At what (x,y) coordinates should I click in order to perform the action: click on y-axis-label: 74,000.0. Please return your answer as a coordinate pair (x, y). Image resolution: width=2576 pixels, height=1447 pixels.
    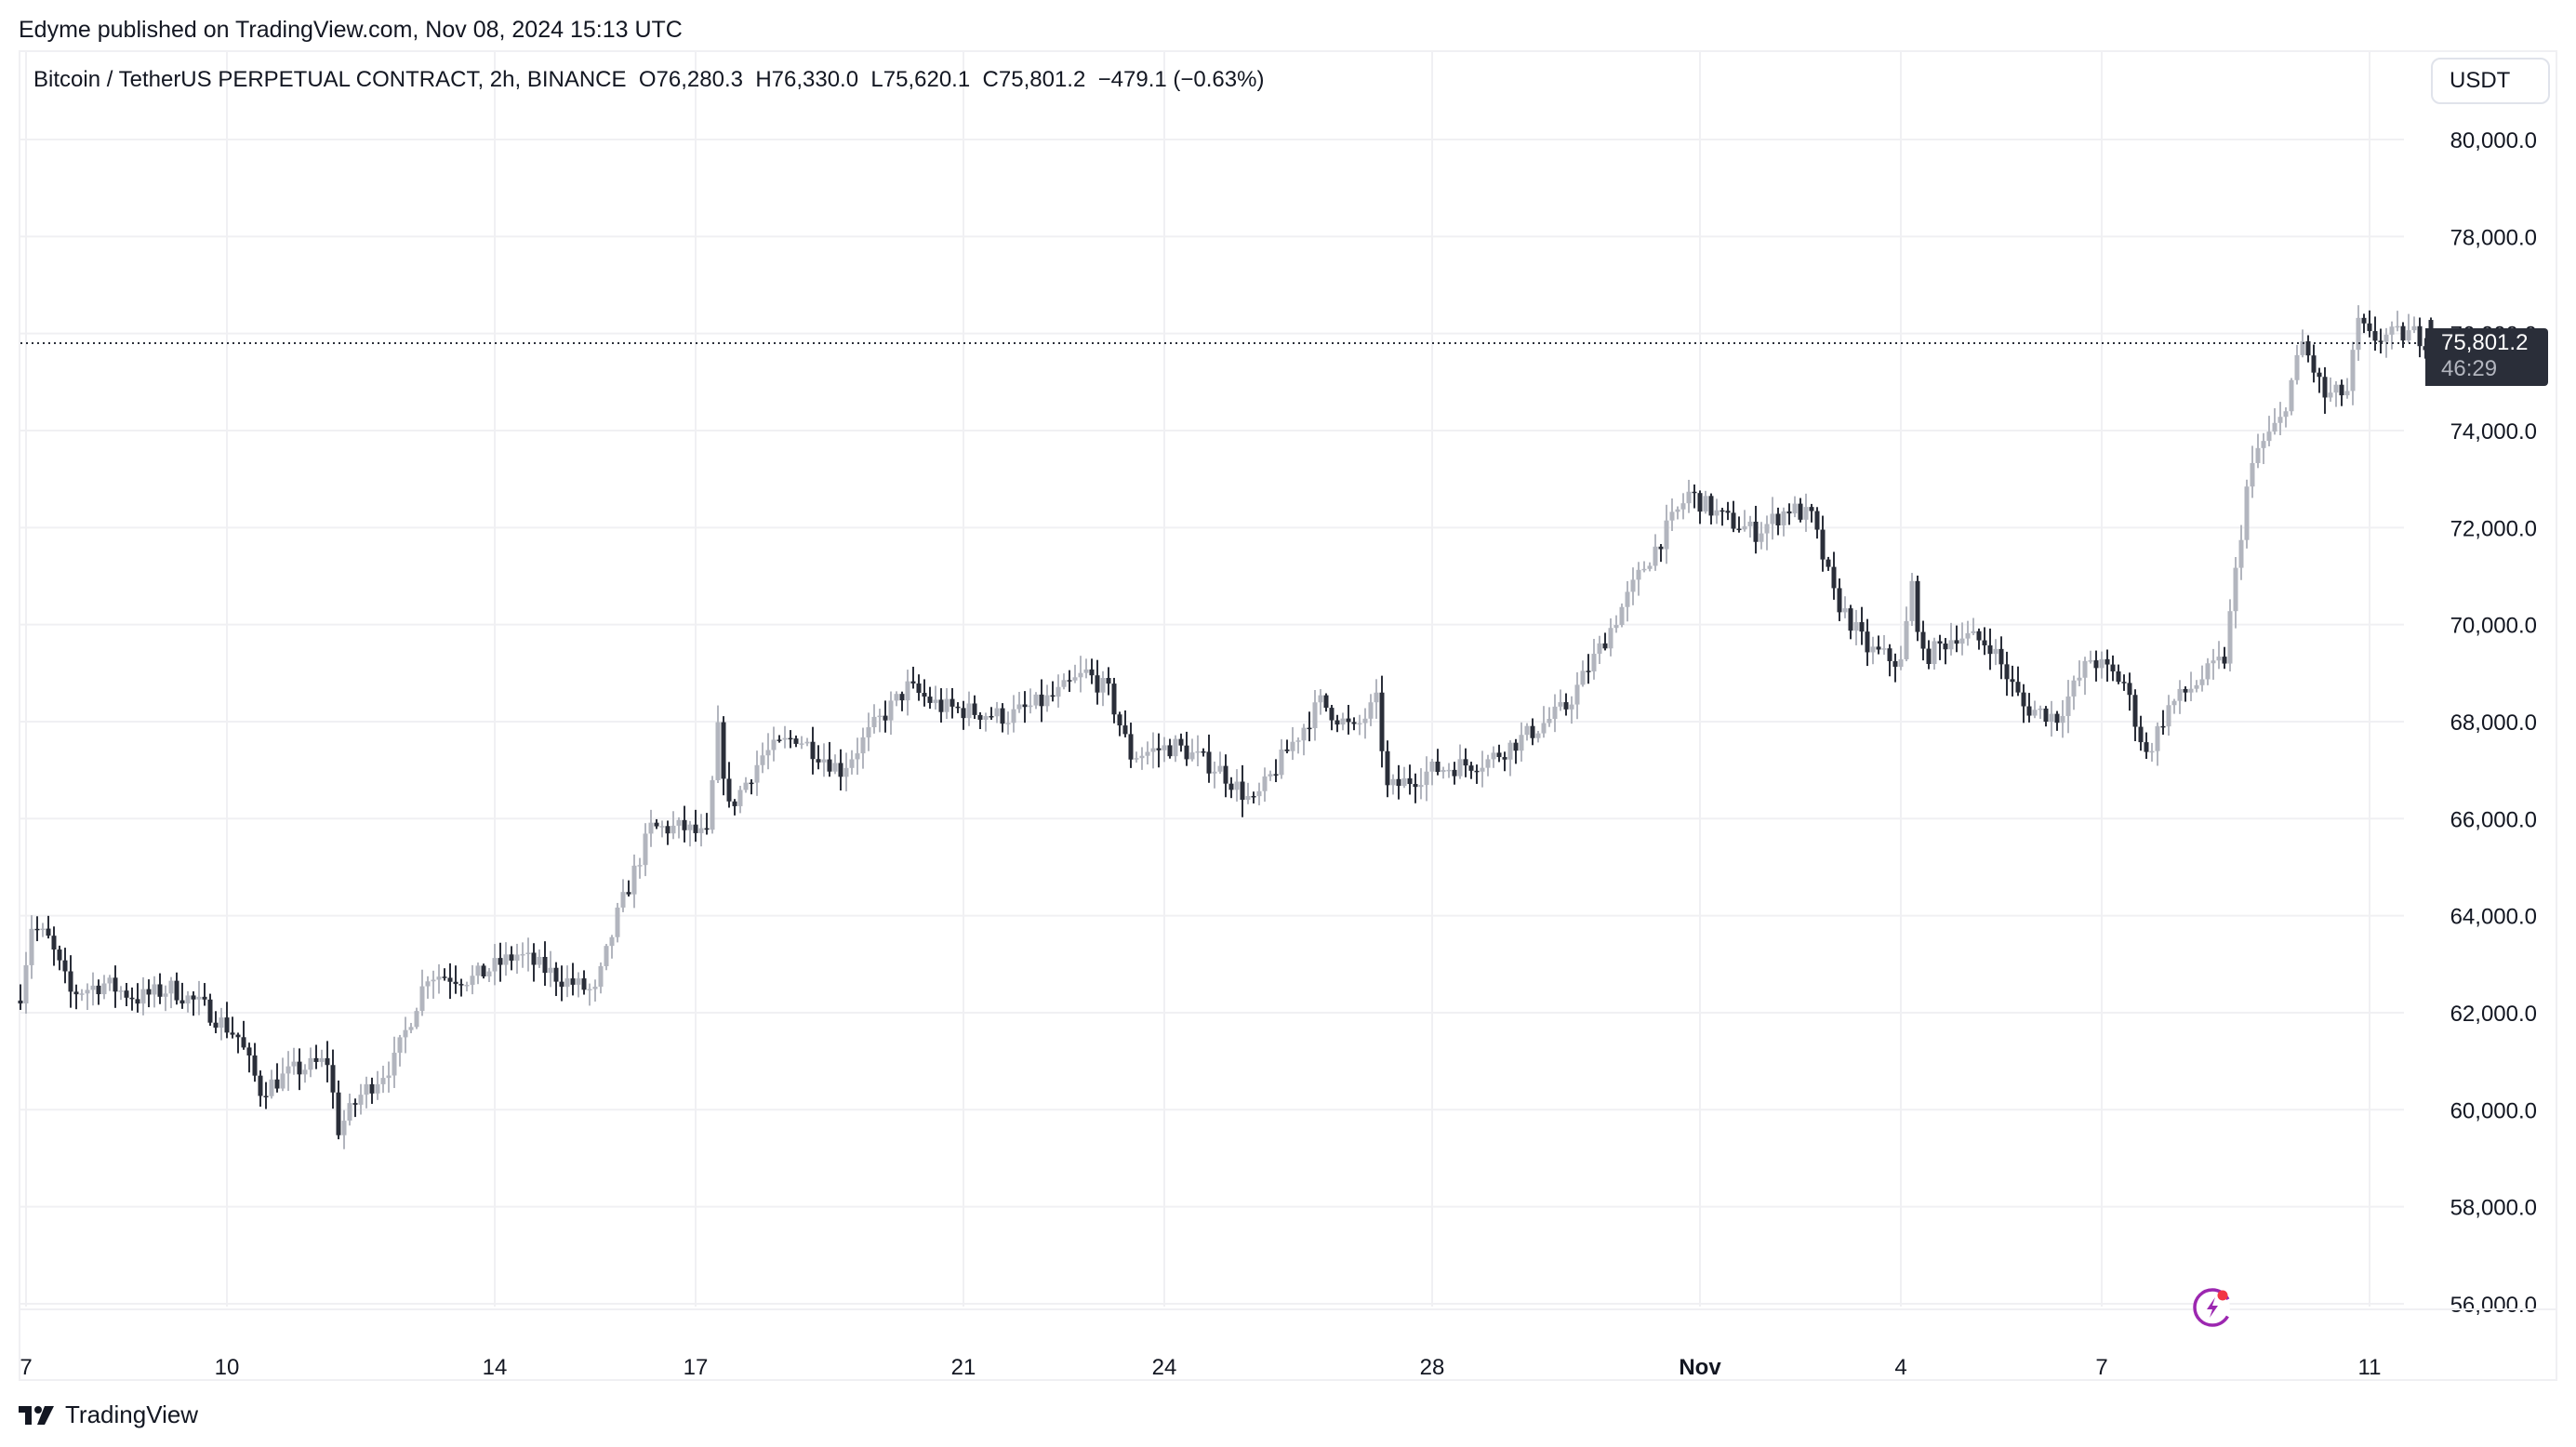
    Looking at the image, I should click on (2493, 432).